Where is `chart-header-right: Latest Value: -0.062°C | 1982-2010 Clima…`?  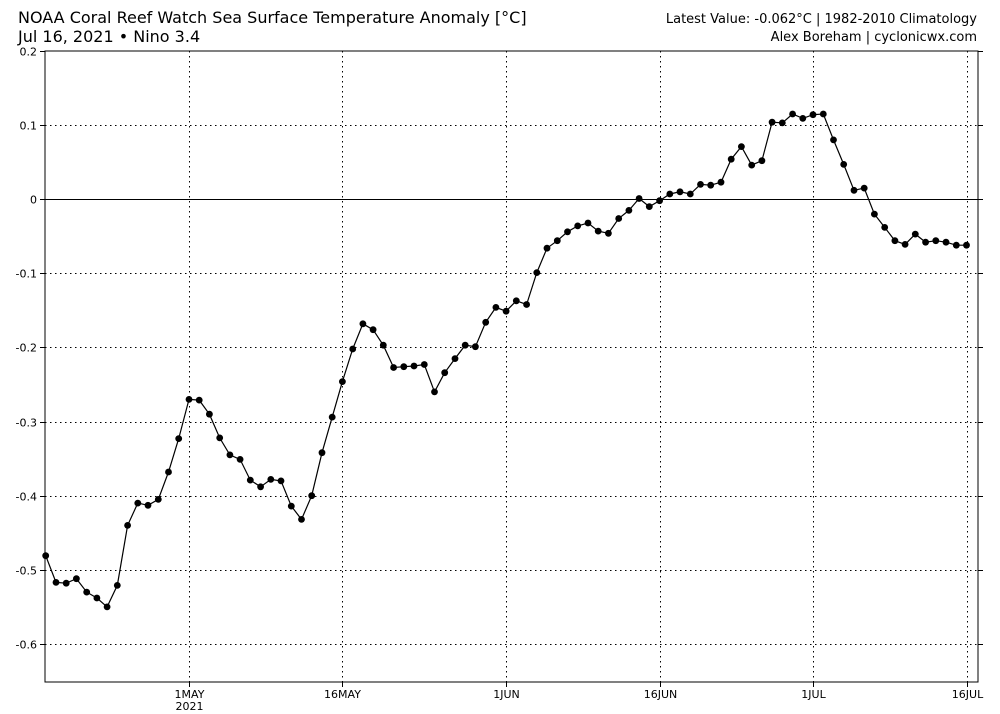 chart-header-right: Latest Value: -0.062°C | 1982-2010 Clima… is located at coordinates (821, 29).